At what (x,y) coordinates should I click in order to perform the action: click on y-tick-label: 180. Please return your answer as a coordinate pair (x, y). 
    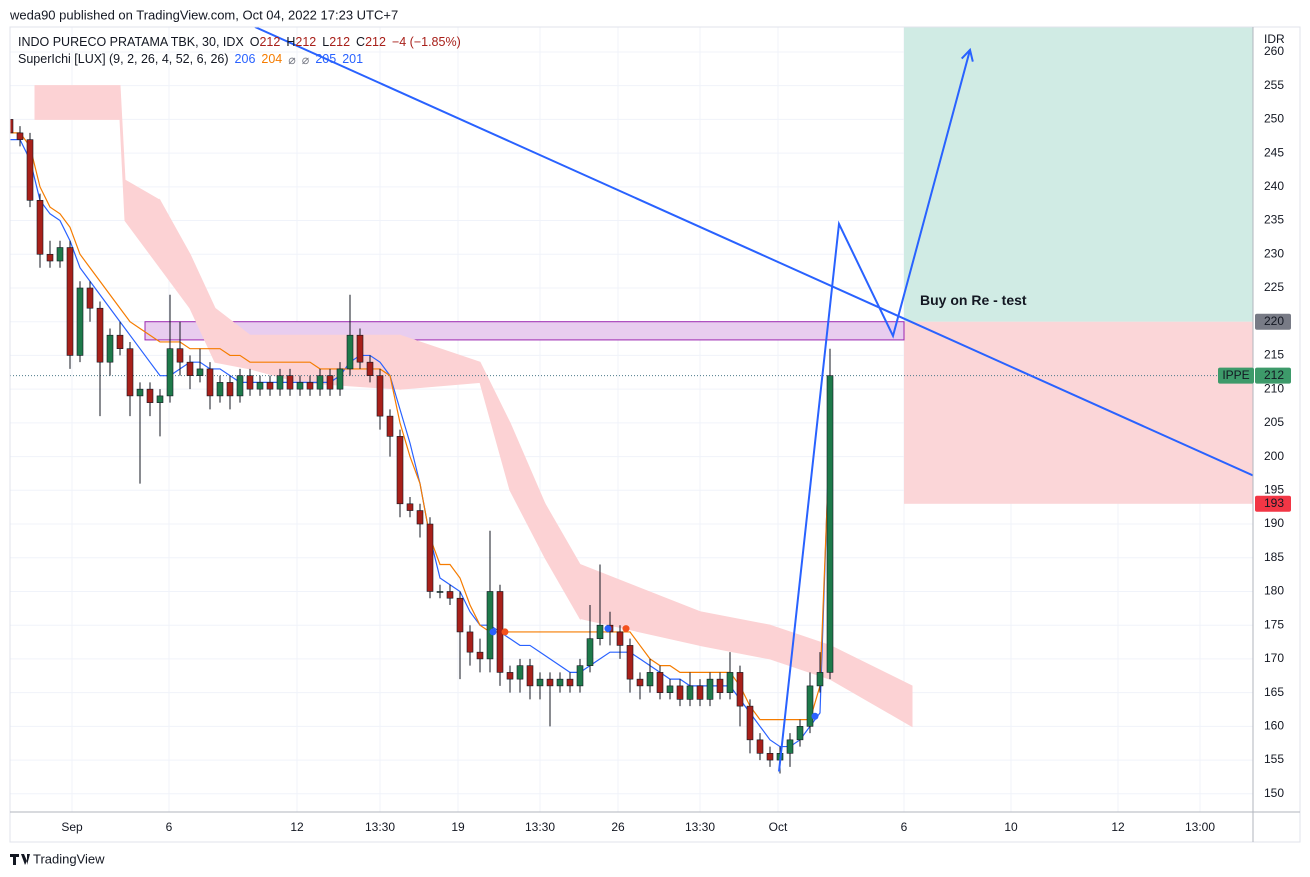
    Looking at the image, I should click on (1274, 591).